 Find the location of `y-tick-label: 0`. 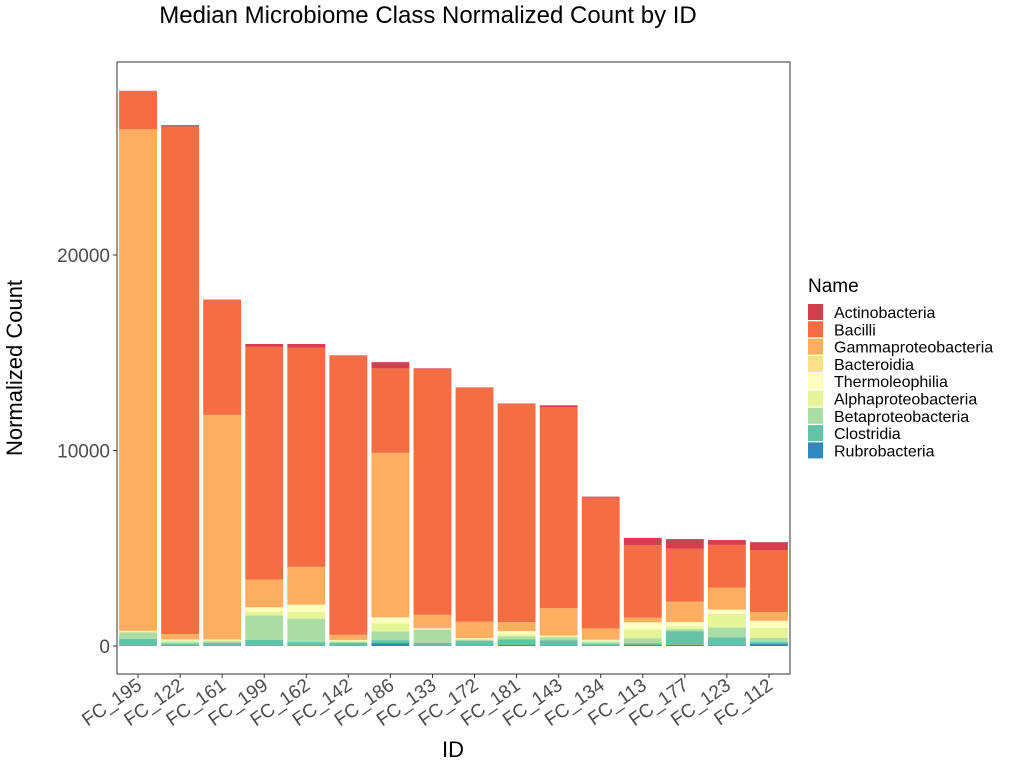

y-tick-label: 0 is located at coordinates (104, 647).